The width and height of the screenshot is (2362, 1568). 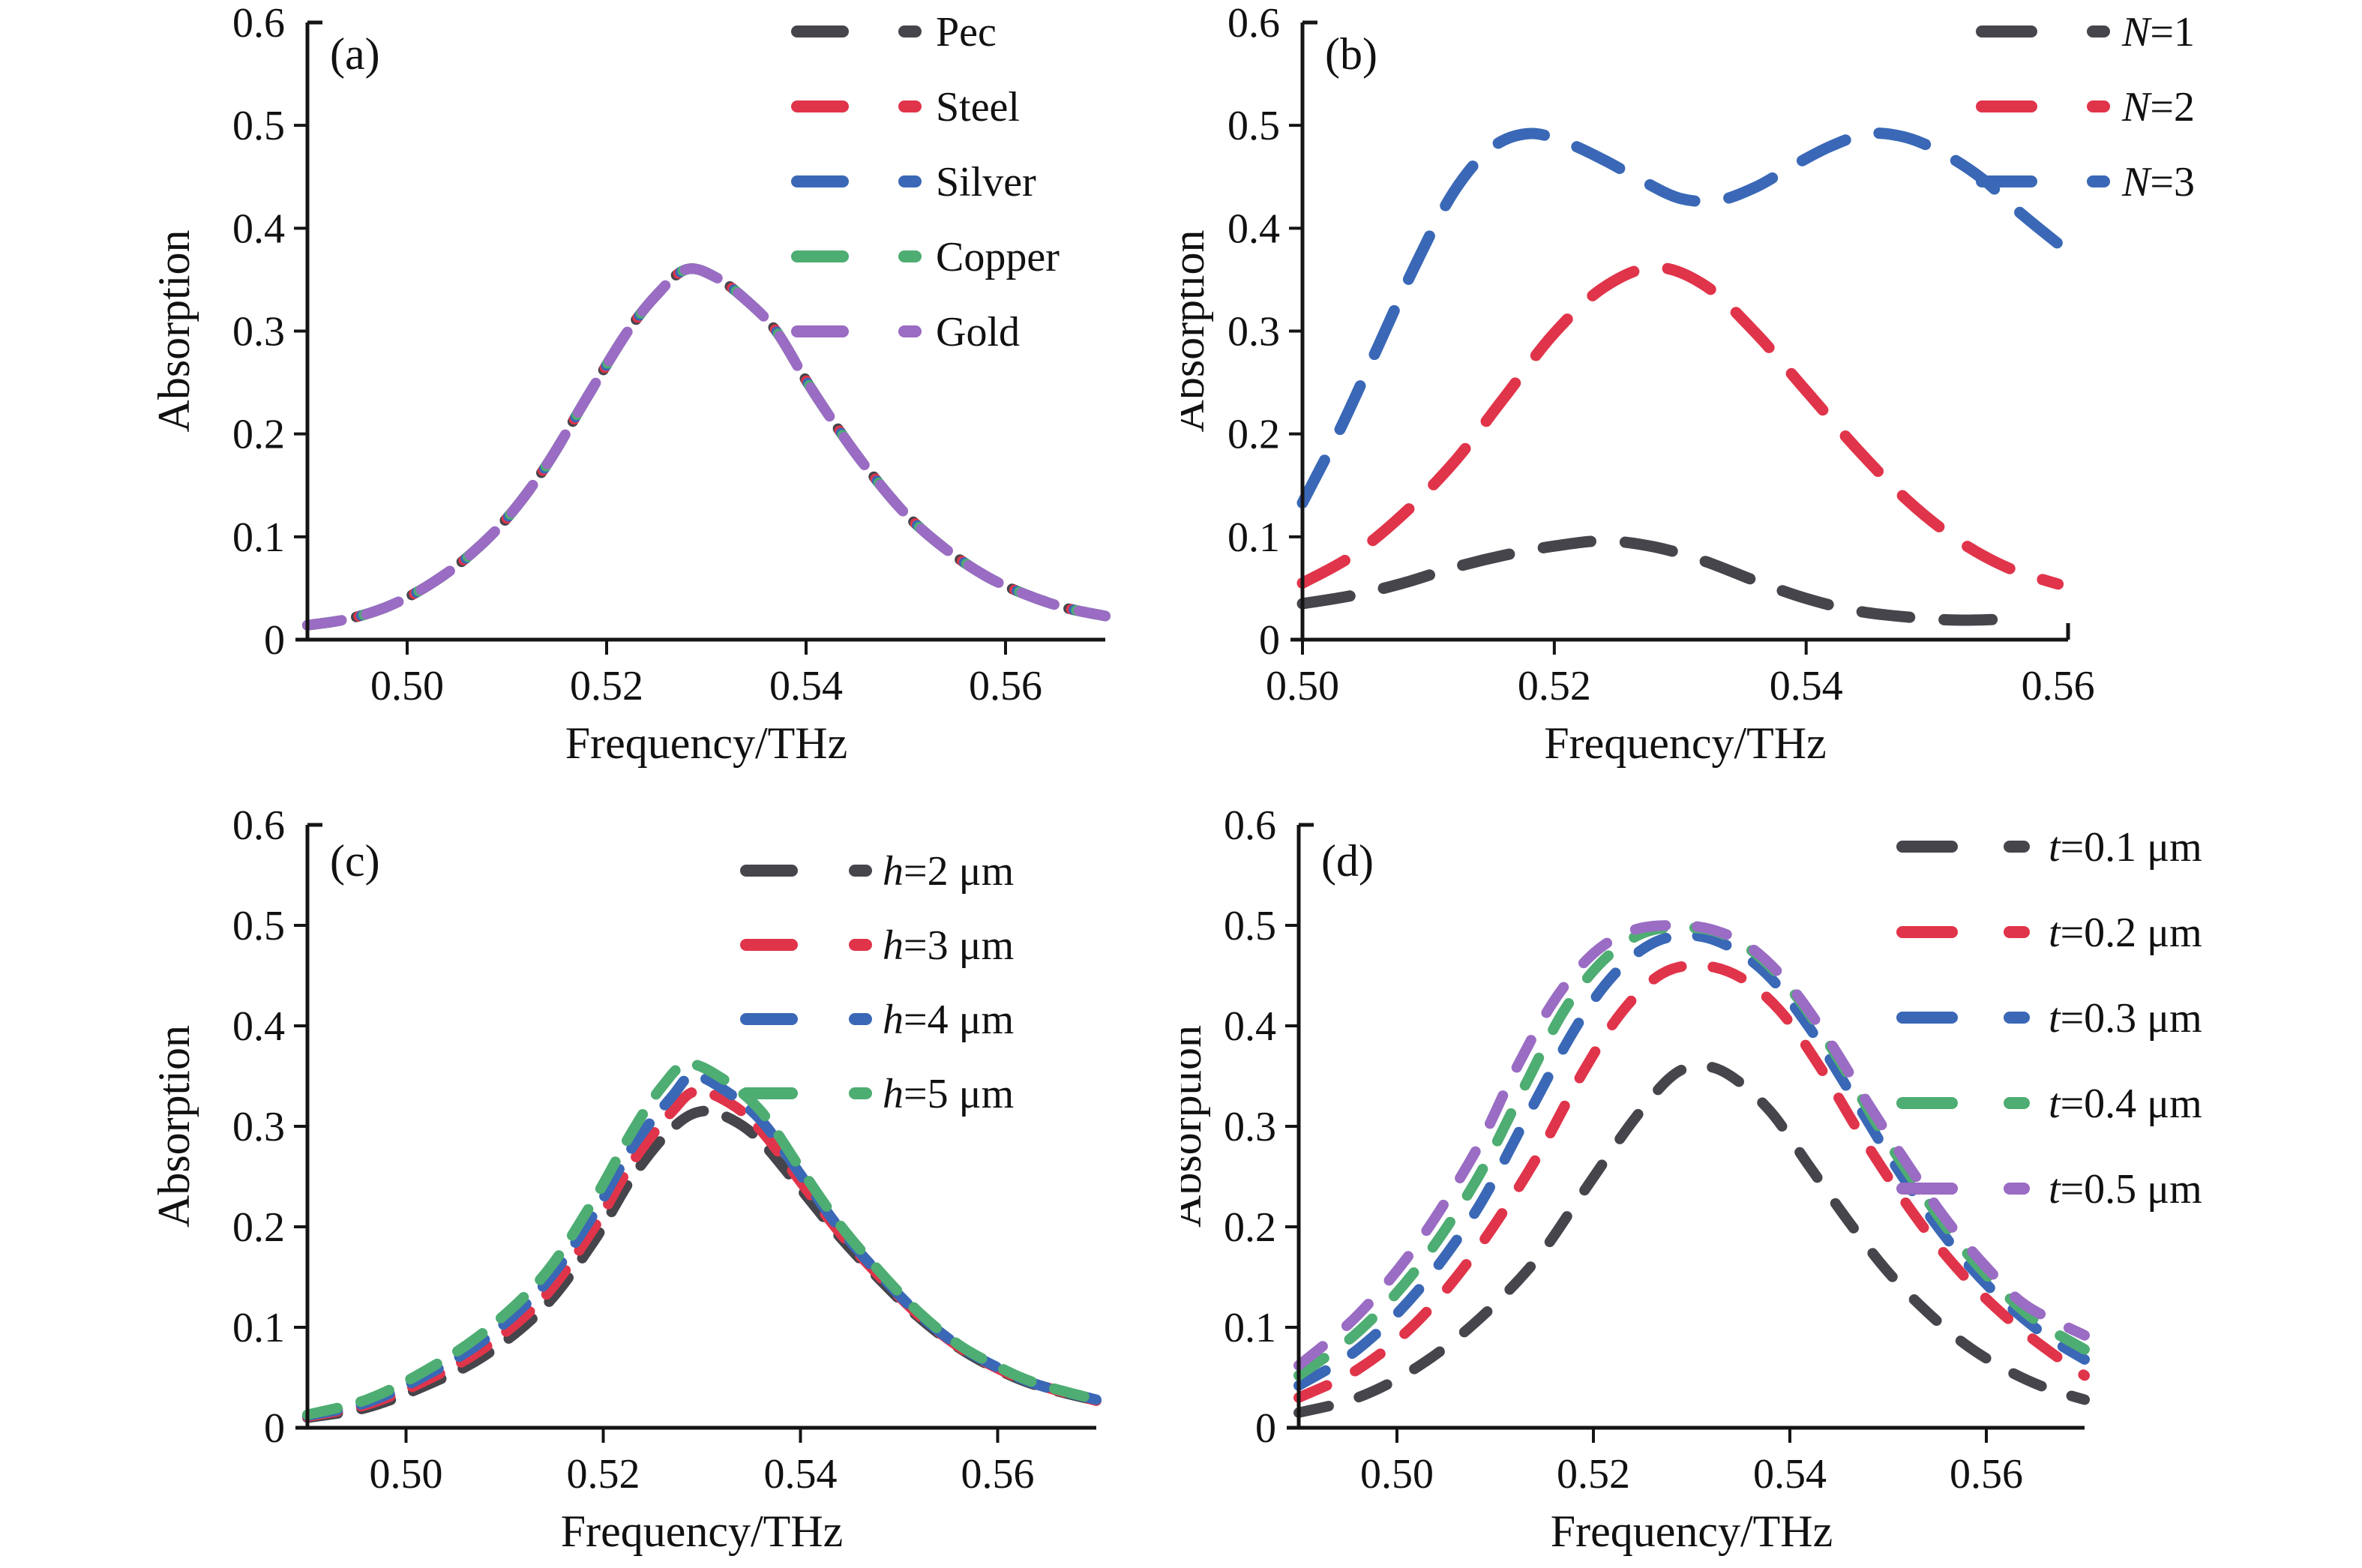 I want to click on series-h5, so click(x=702, y=1239).